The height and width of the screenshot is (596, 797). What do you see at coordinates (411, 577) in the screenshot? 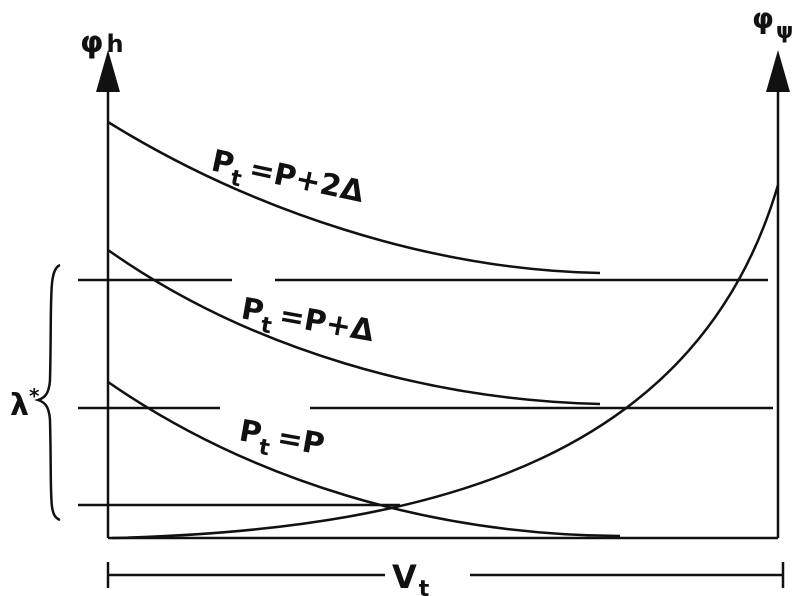
I see `axis-label: Vt` at bounding box center [411, 577].